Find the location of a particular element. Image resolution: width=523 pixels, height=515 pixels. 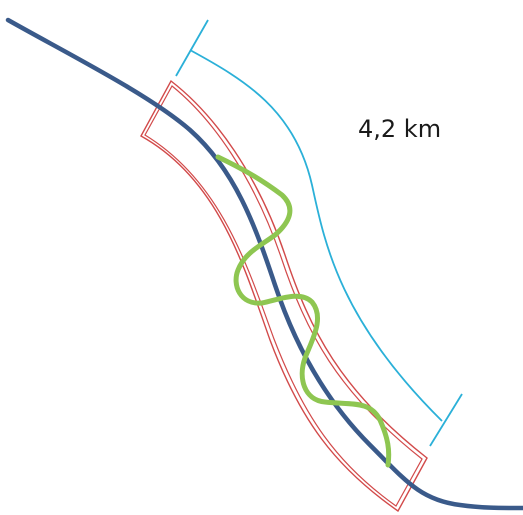

dimension-tick-bottom is located at coordinates (446, 420).